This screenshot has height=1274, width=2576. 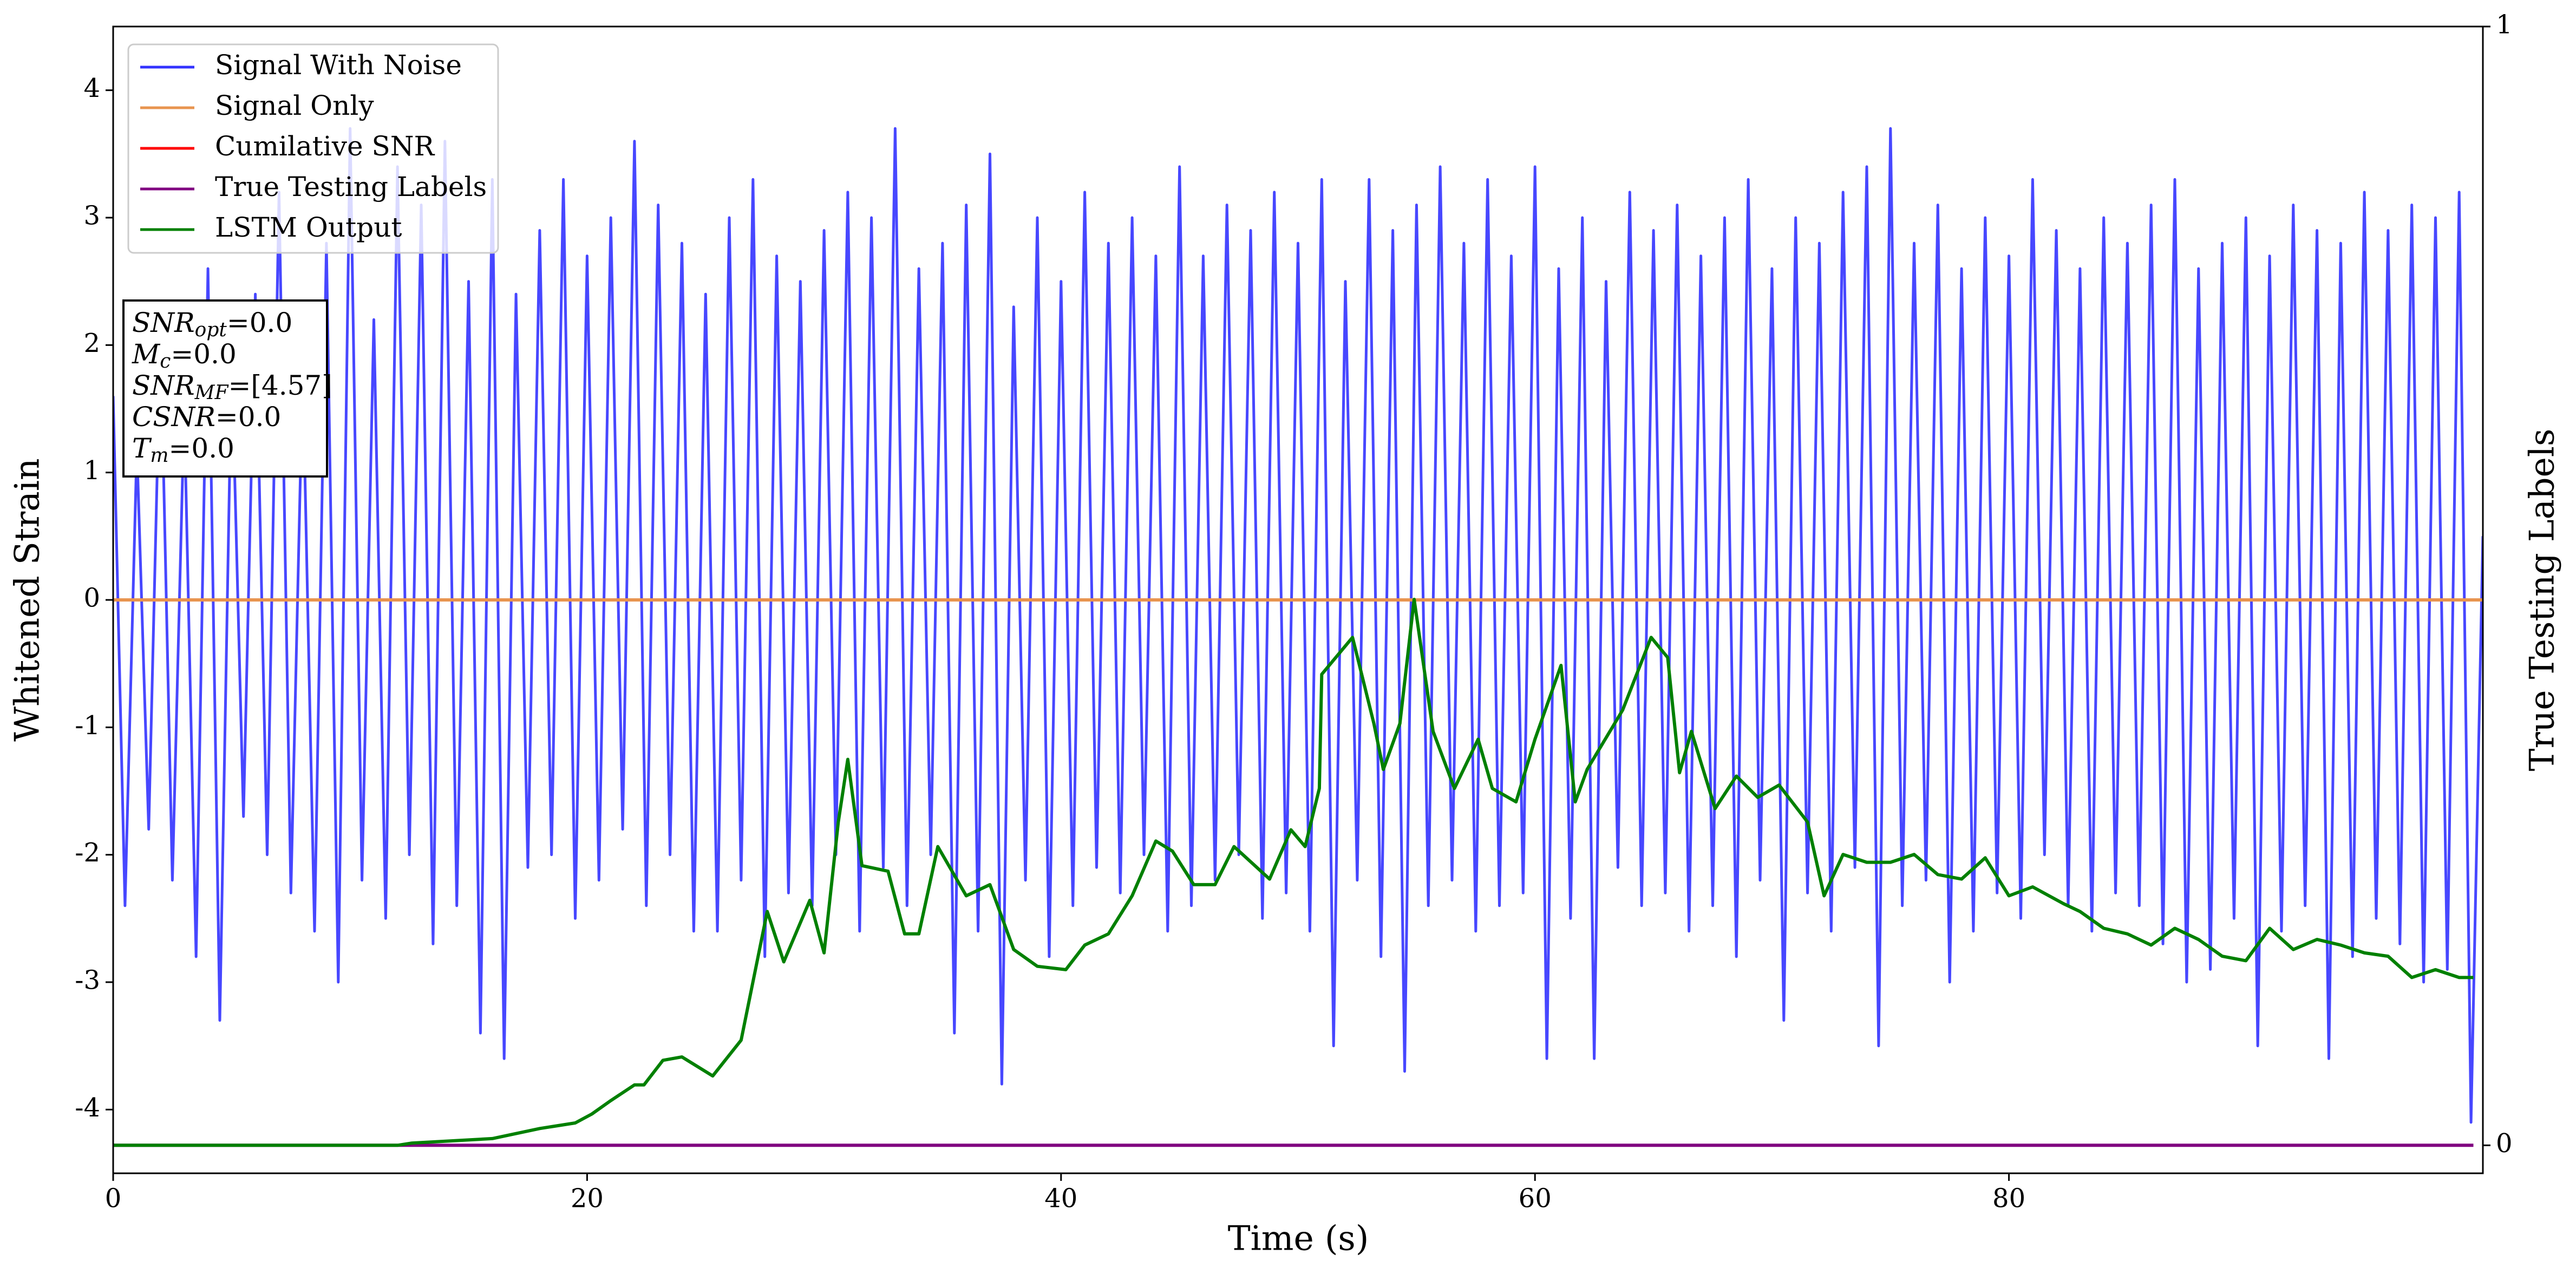 I want to click on annotation-line: Mc=0.0, so click(x=184, y=355).